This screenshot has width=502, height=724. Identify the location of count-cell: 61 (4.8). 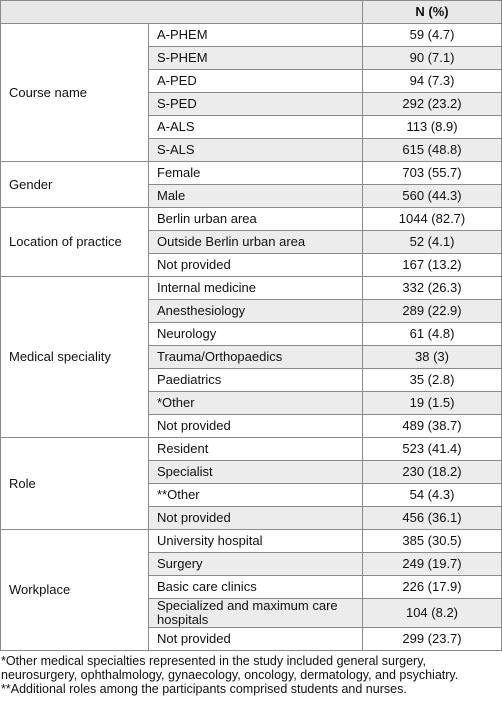
(432, 334).